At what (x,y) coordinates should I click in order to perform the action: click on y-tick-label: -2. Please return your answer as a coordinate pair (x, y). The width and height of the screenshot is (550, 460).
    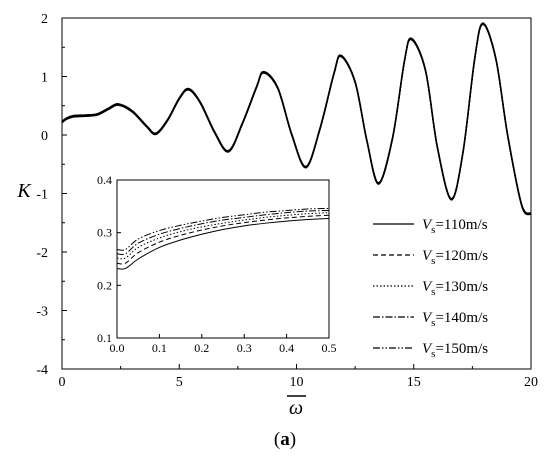
    Looking at the image, I should click on (42, 253).